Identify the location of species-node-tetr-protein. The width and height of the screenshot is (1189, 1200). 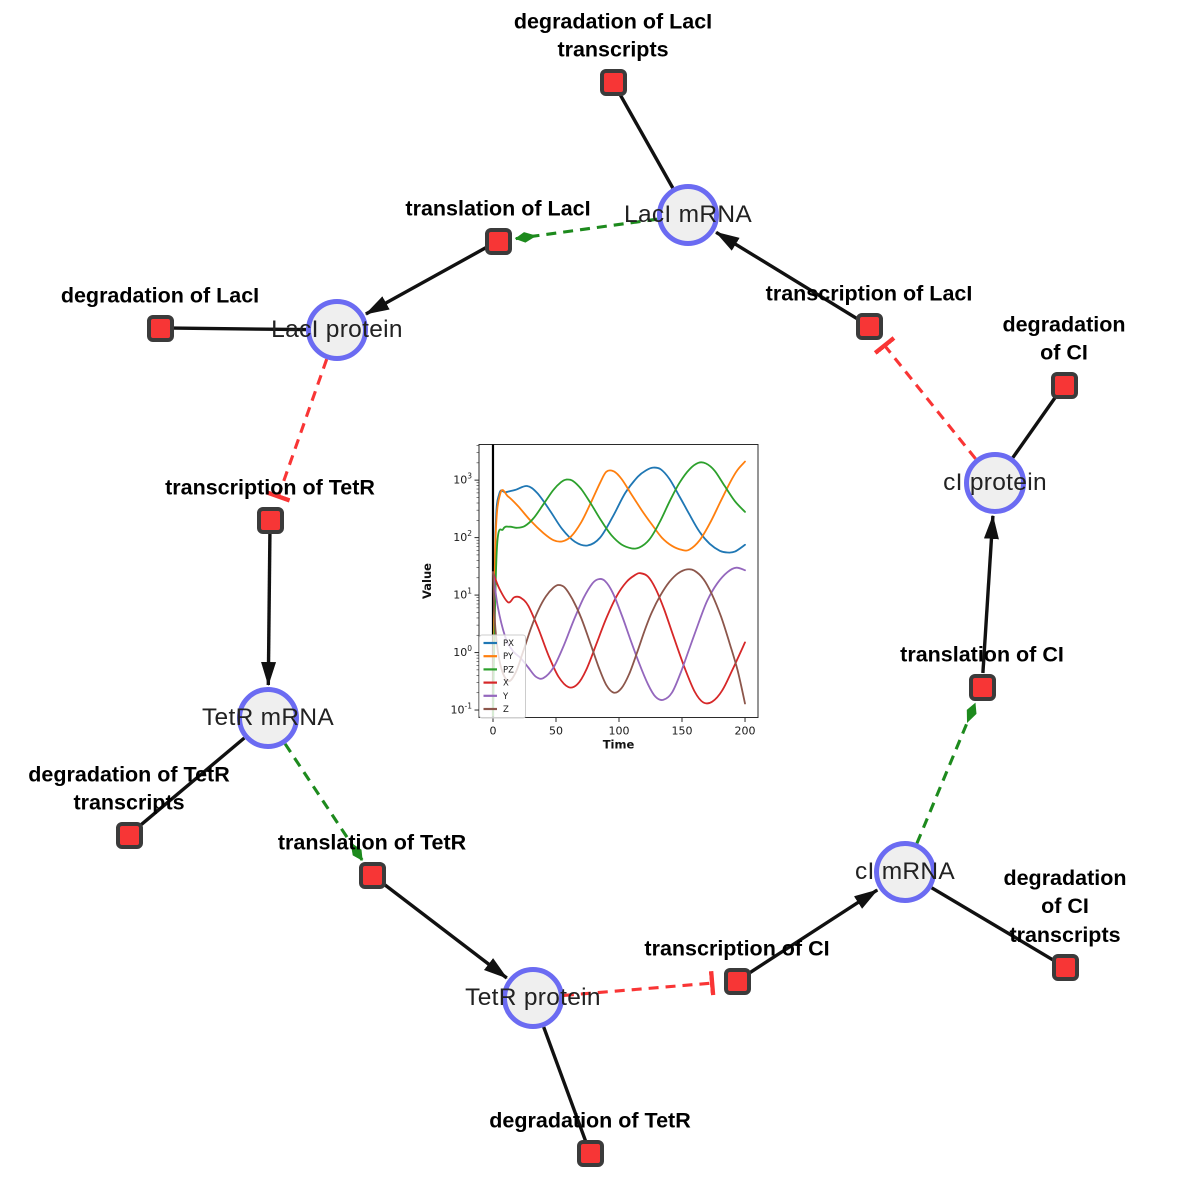
(533, 998).